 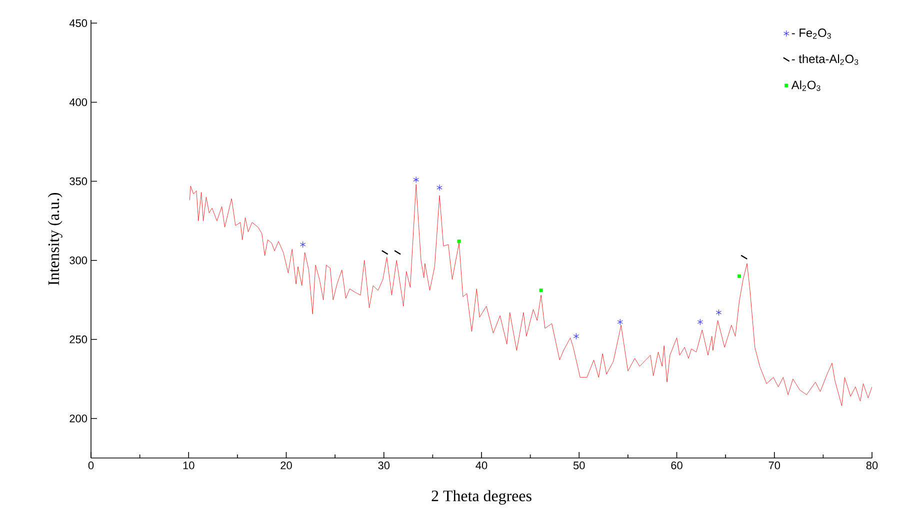 I want to click on legend-label: - theta-Al$_{2}$O$_{3}$, so click(x=825, y=59).